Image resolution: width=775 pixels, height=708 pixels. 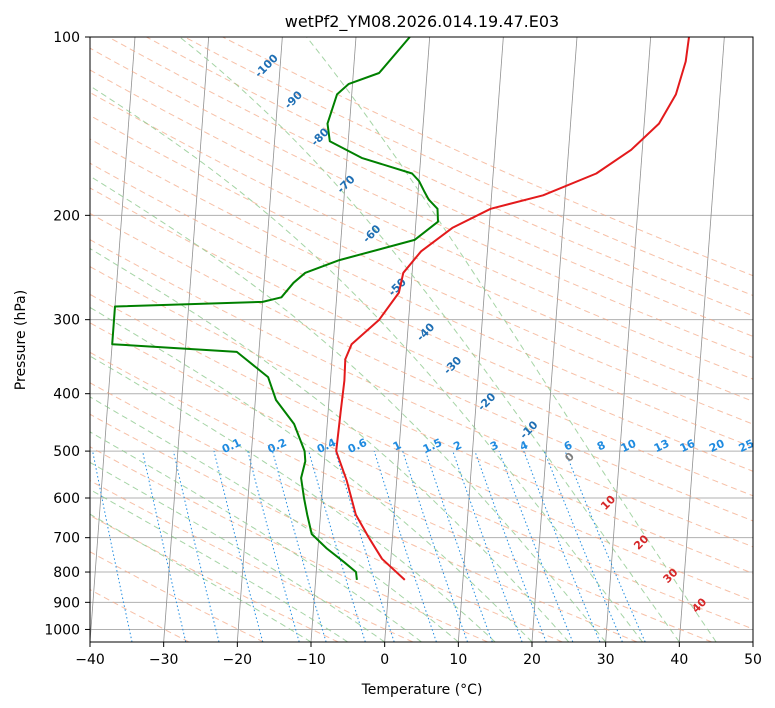 What do you see at coordinates (90, 660) in the screenshot?
I see `x-tick-label: −40` at bounding box center [90, 660].